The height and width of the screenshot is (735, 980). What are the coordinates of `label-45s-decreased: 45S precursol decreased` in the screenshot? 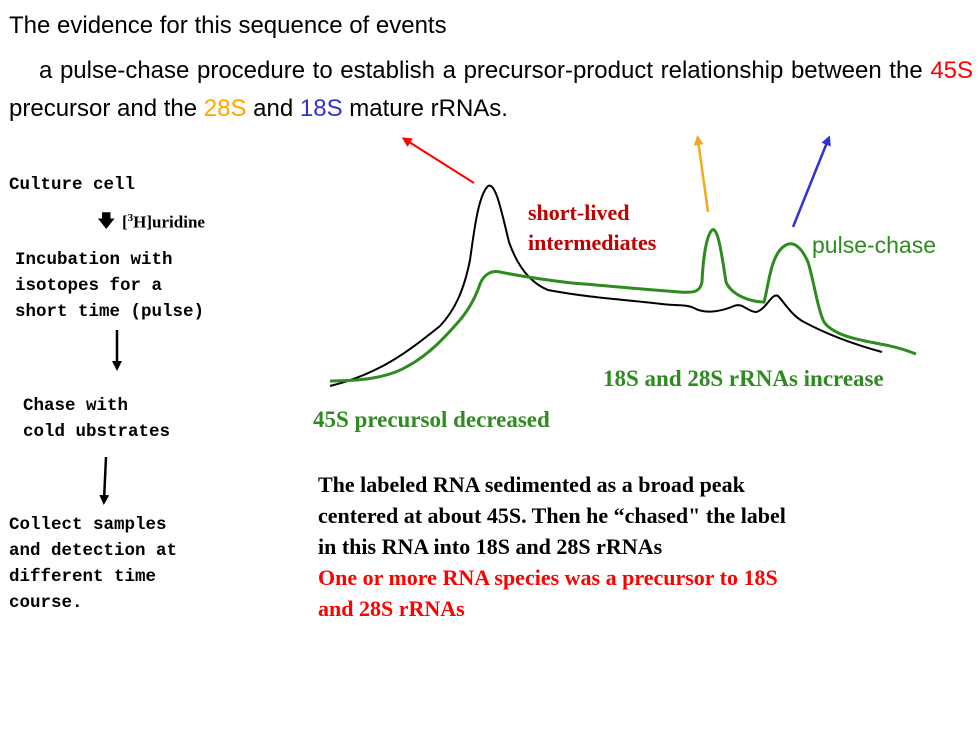 It's located at (431, 419).